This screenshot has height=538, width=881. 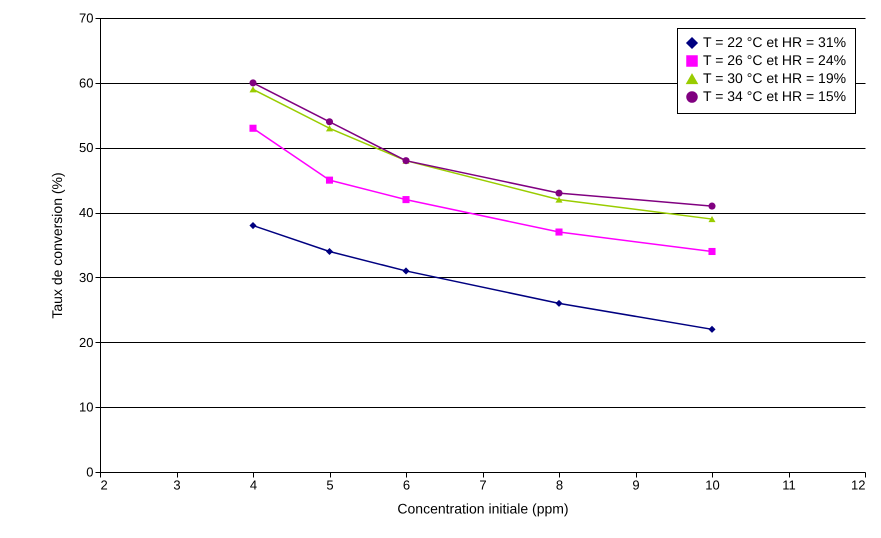 I want to click on x-tick-label: 8, so click(x=560, y=485).